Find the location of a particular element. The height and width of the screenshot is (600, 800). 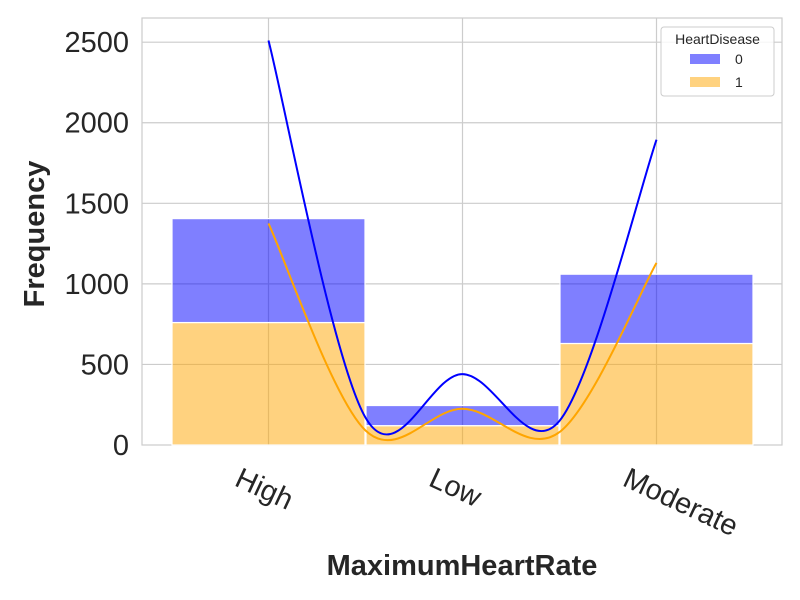

bar-series-0-high is located at coordinates (268, 271).